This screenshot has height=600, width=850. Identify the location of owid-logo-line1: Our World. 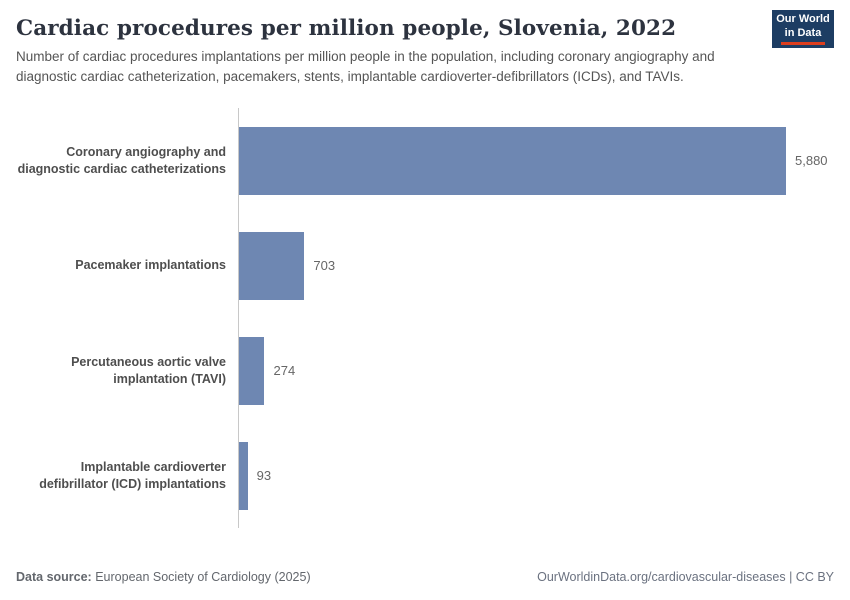
(803, 18).